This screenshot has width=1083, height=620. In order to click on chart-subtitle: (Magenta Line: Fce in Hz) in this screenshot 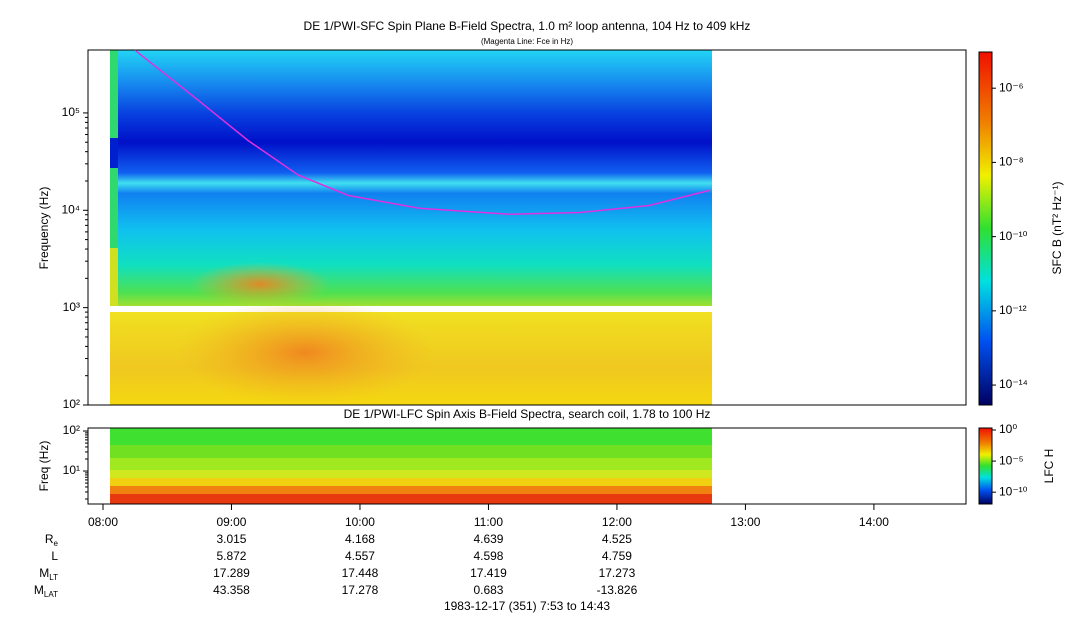, I will do `click(527, 41)`.